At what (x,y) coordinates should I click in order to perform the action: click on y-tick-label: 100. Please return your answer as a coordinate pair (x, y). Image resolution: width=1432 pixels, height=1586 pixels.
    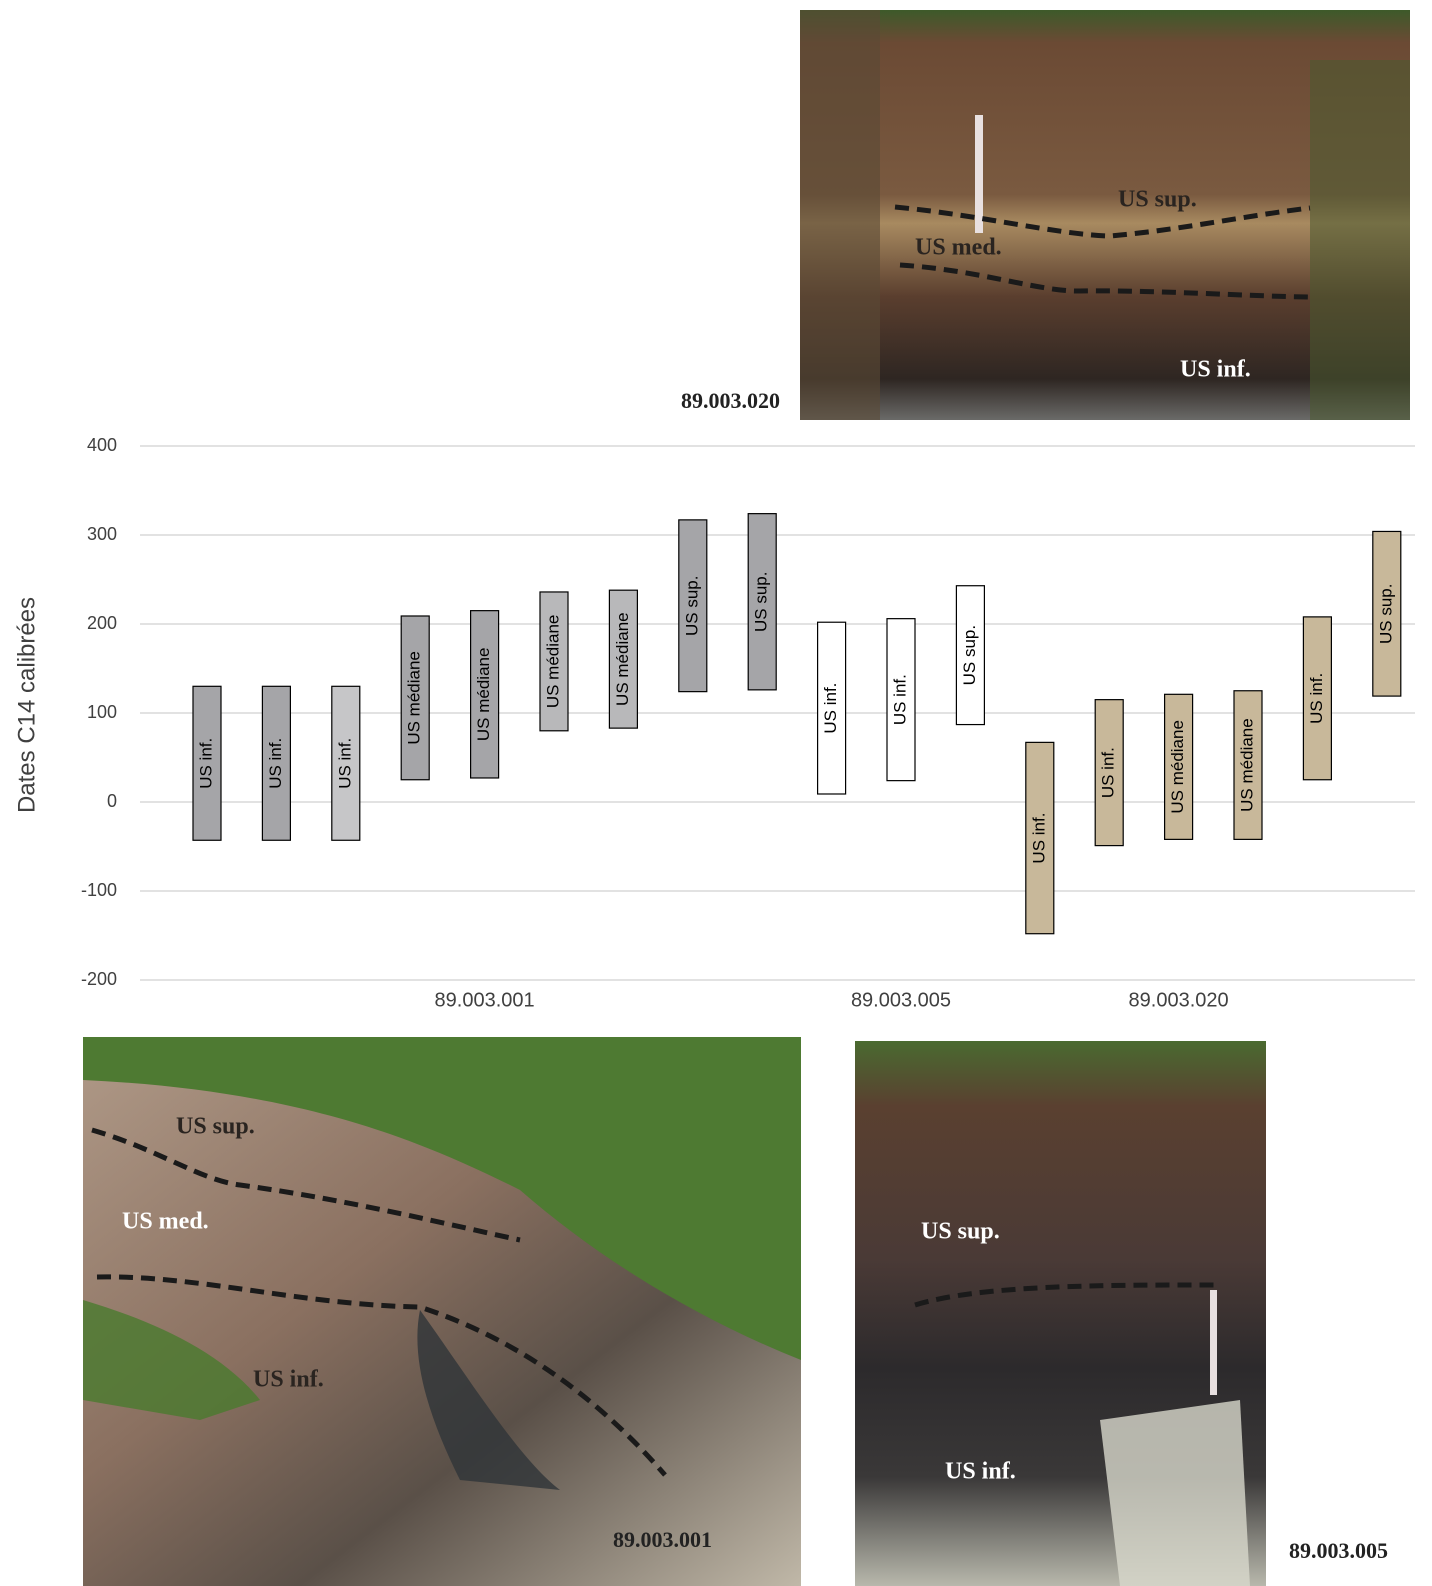
    Looking at the image, I should click on (102, 712).